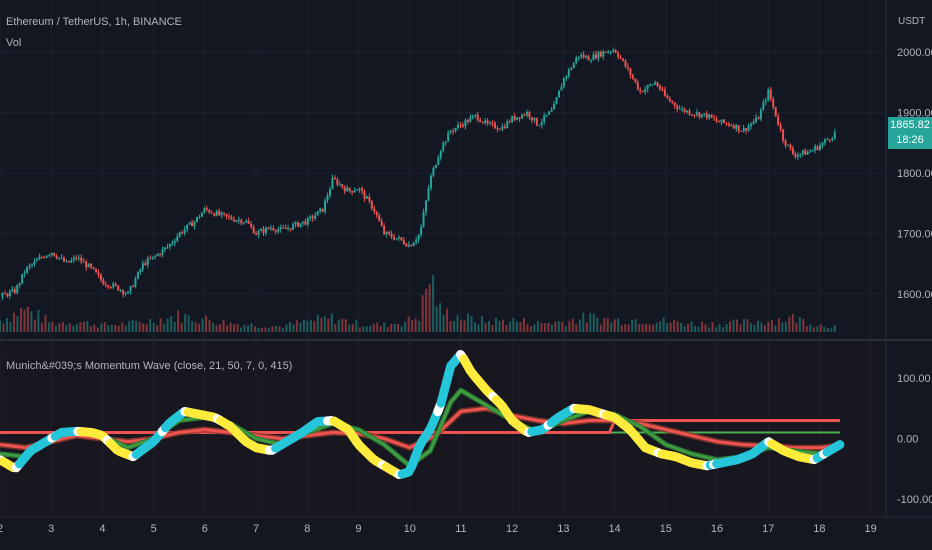 Image resolution: width=932 pixels, height=550 pixels. I want to click on symbol-legend: Ethereum / TetherUS, 1h, BINANCE, so click(94, 22).